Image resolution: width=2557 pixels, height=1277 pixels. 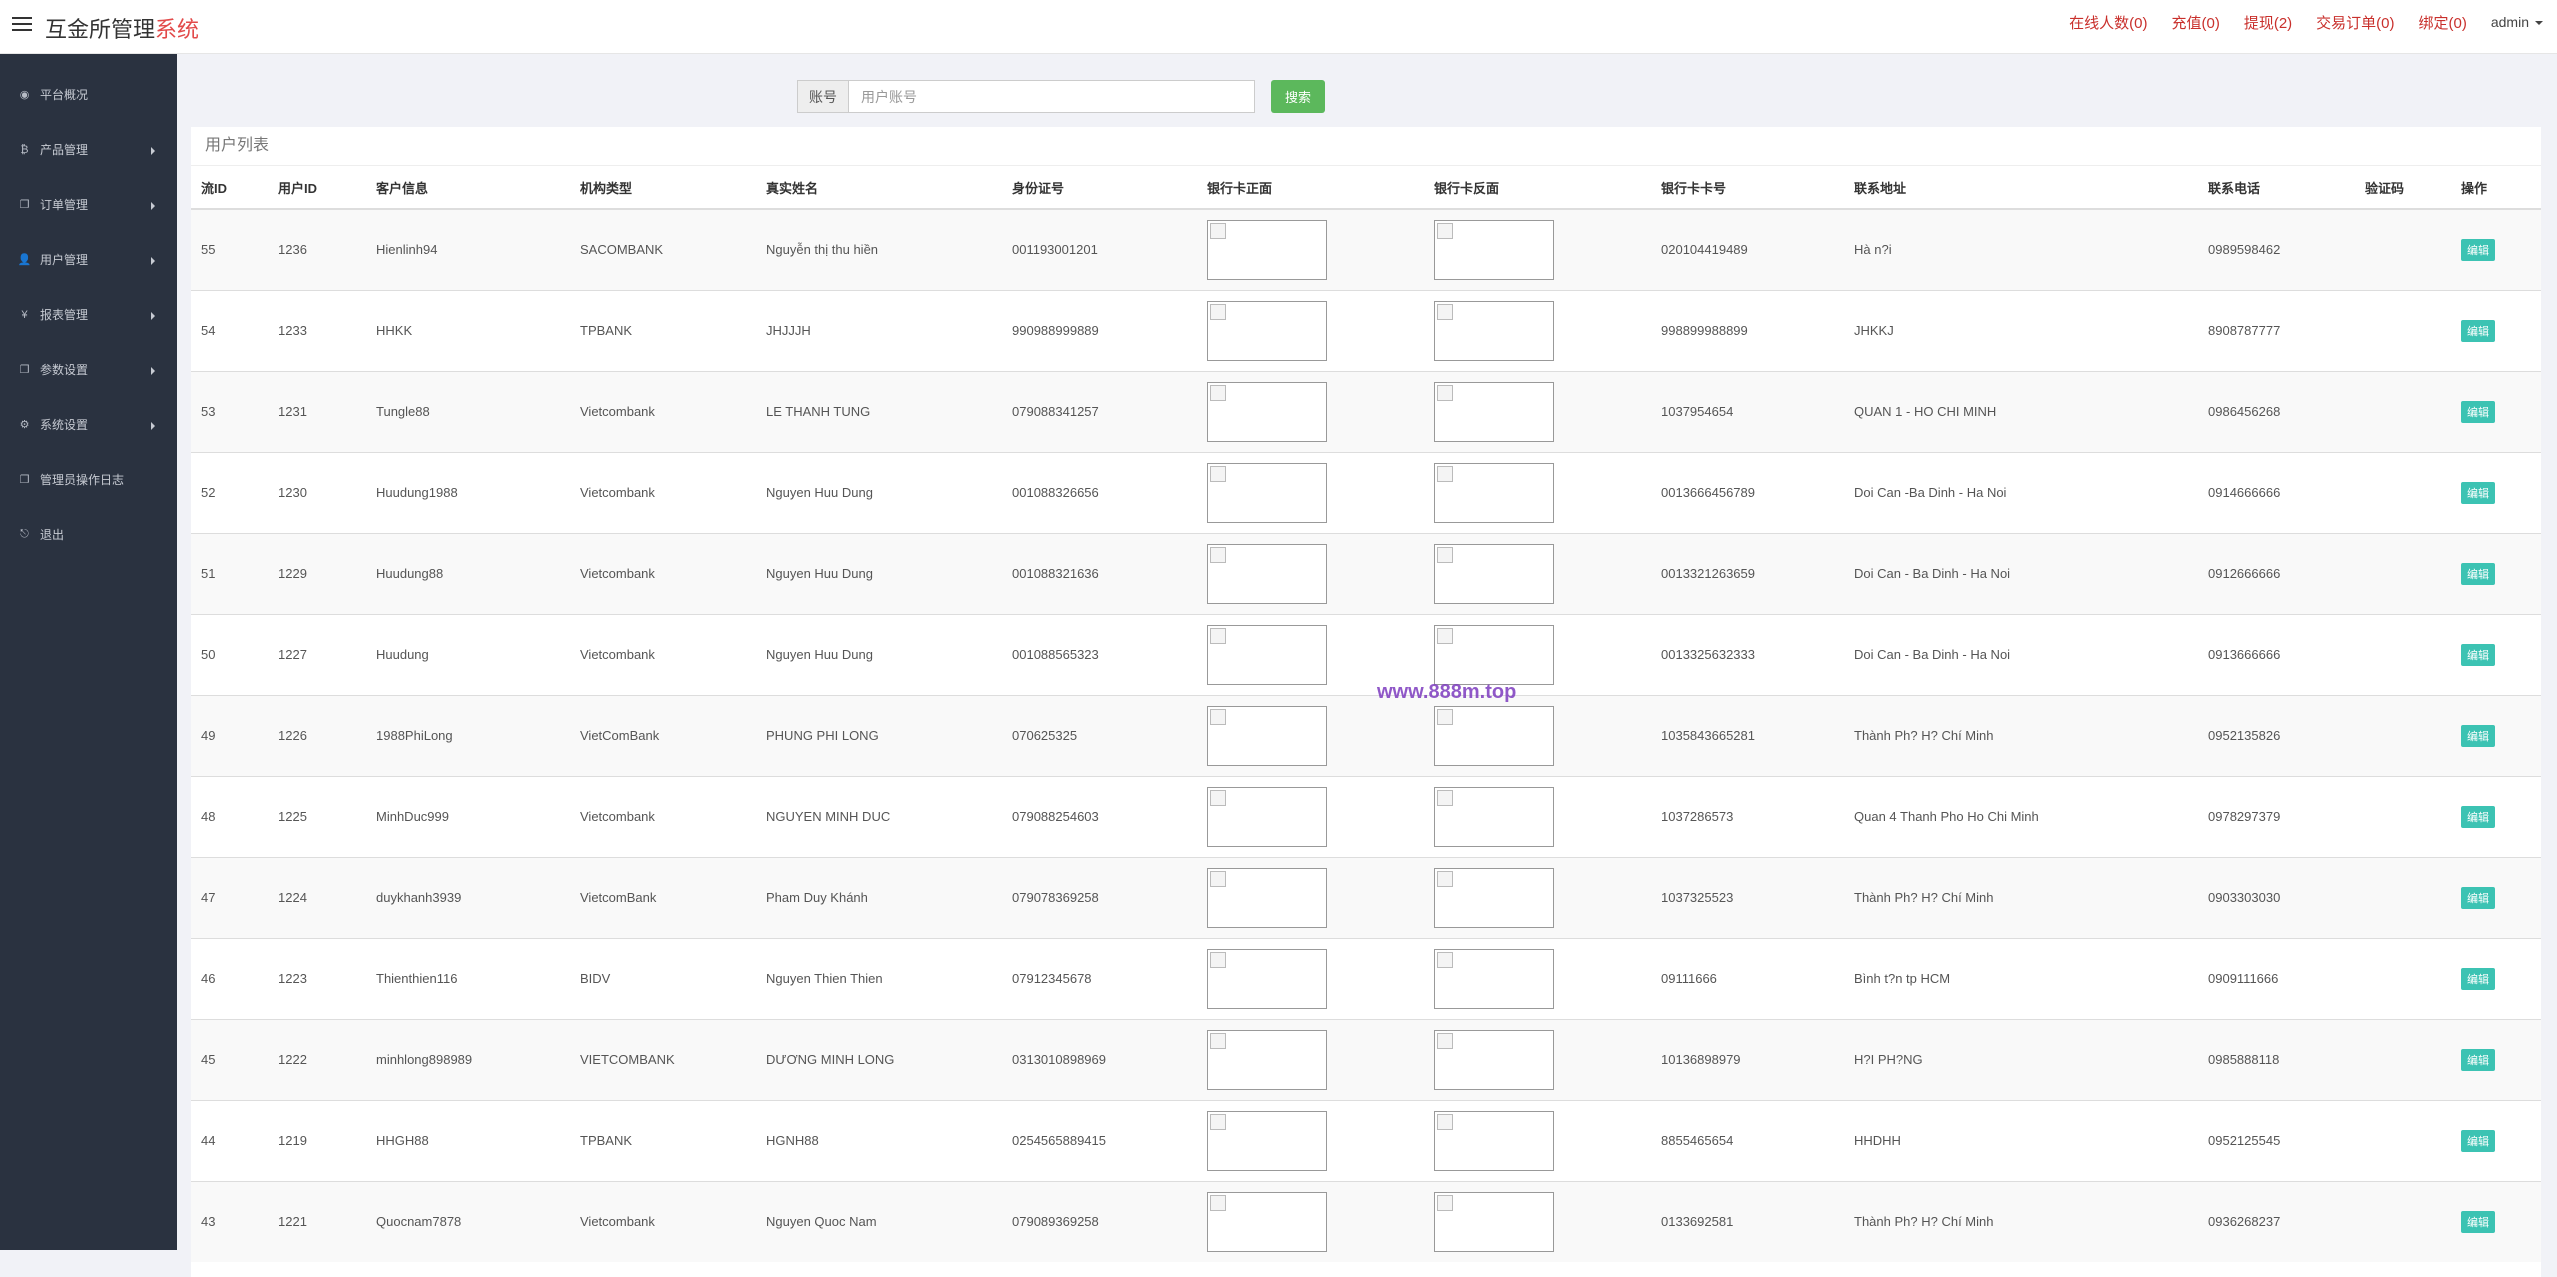 I want to click on sidebar-item-5: ❐ 参数设置, so click(x=88, y=369).